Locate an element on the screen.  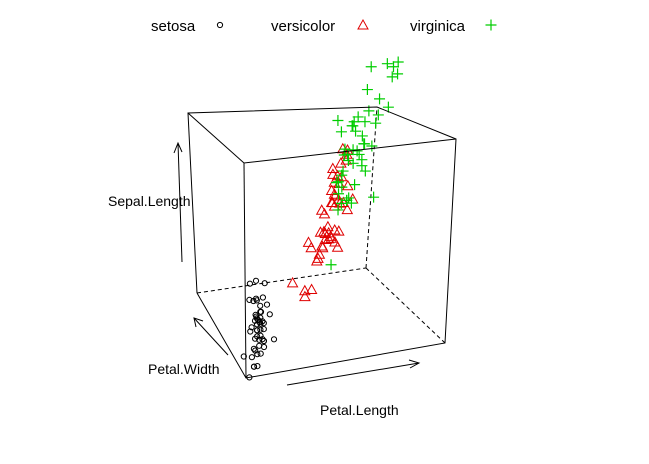
series-versicolor is located at coordinates (322, 222).